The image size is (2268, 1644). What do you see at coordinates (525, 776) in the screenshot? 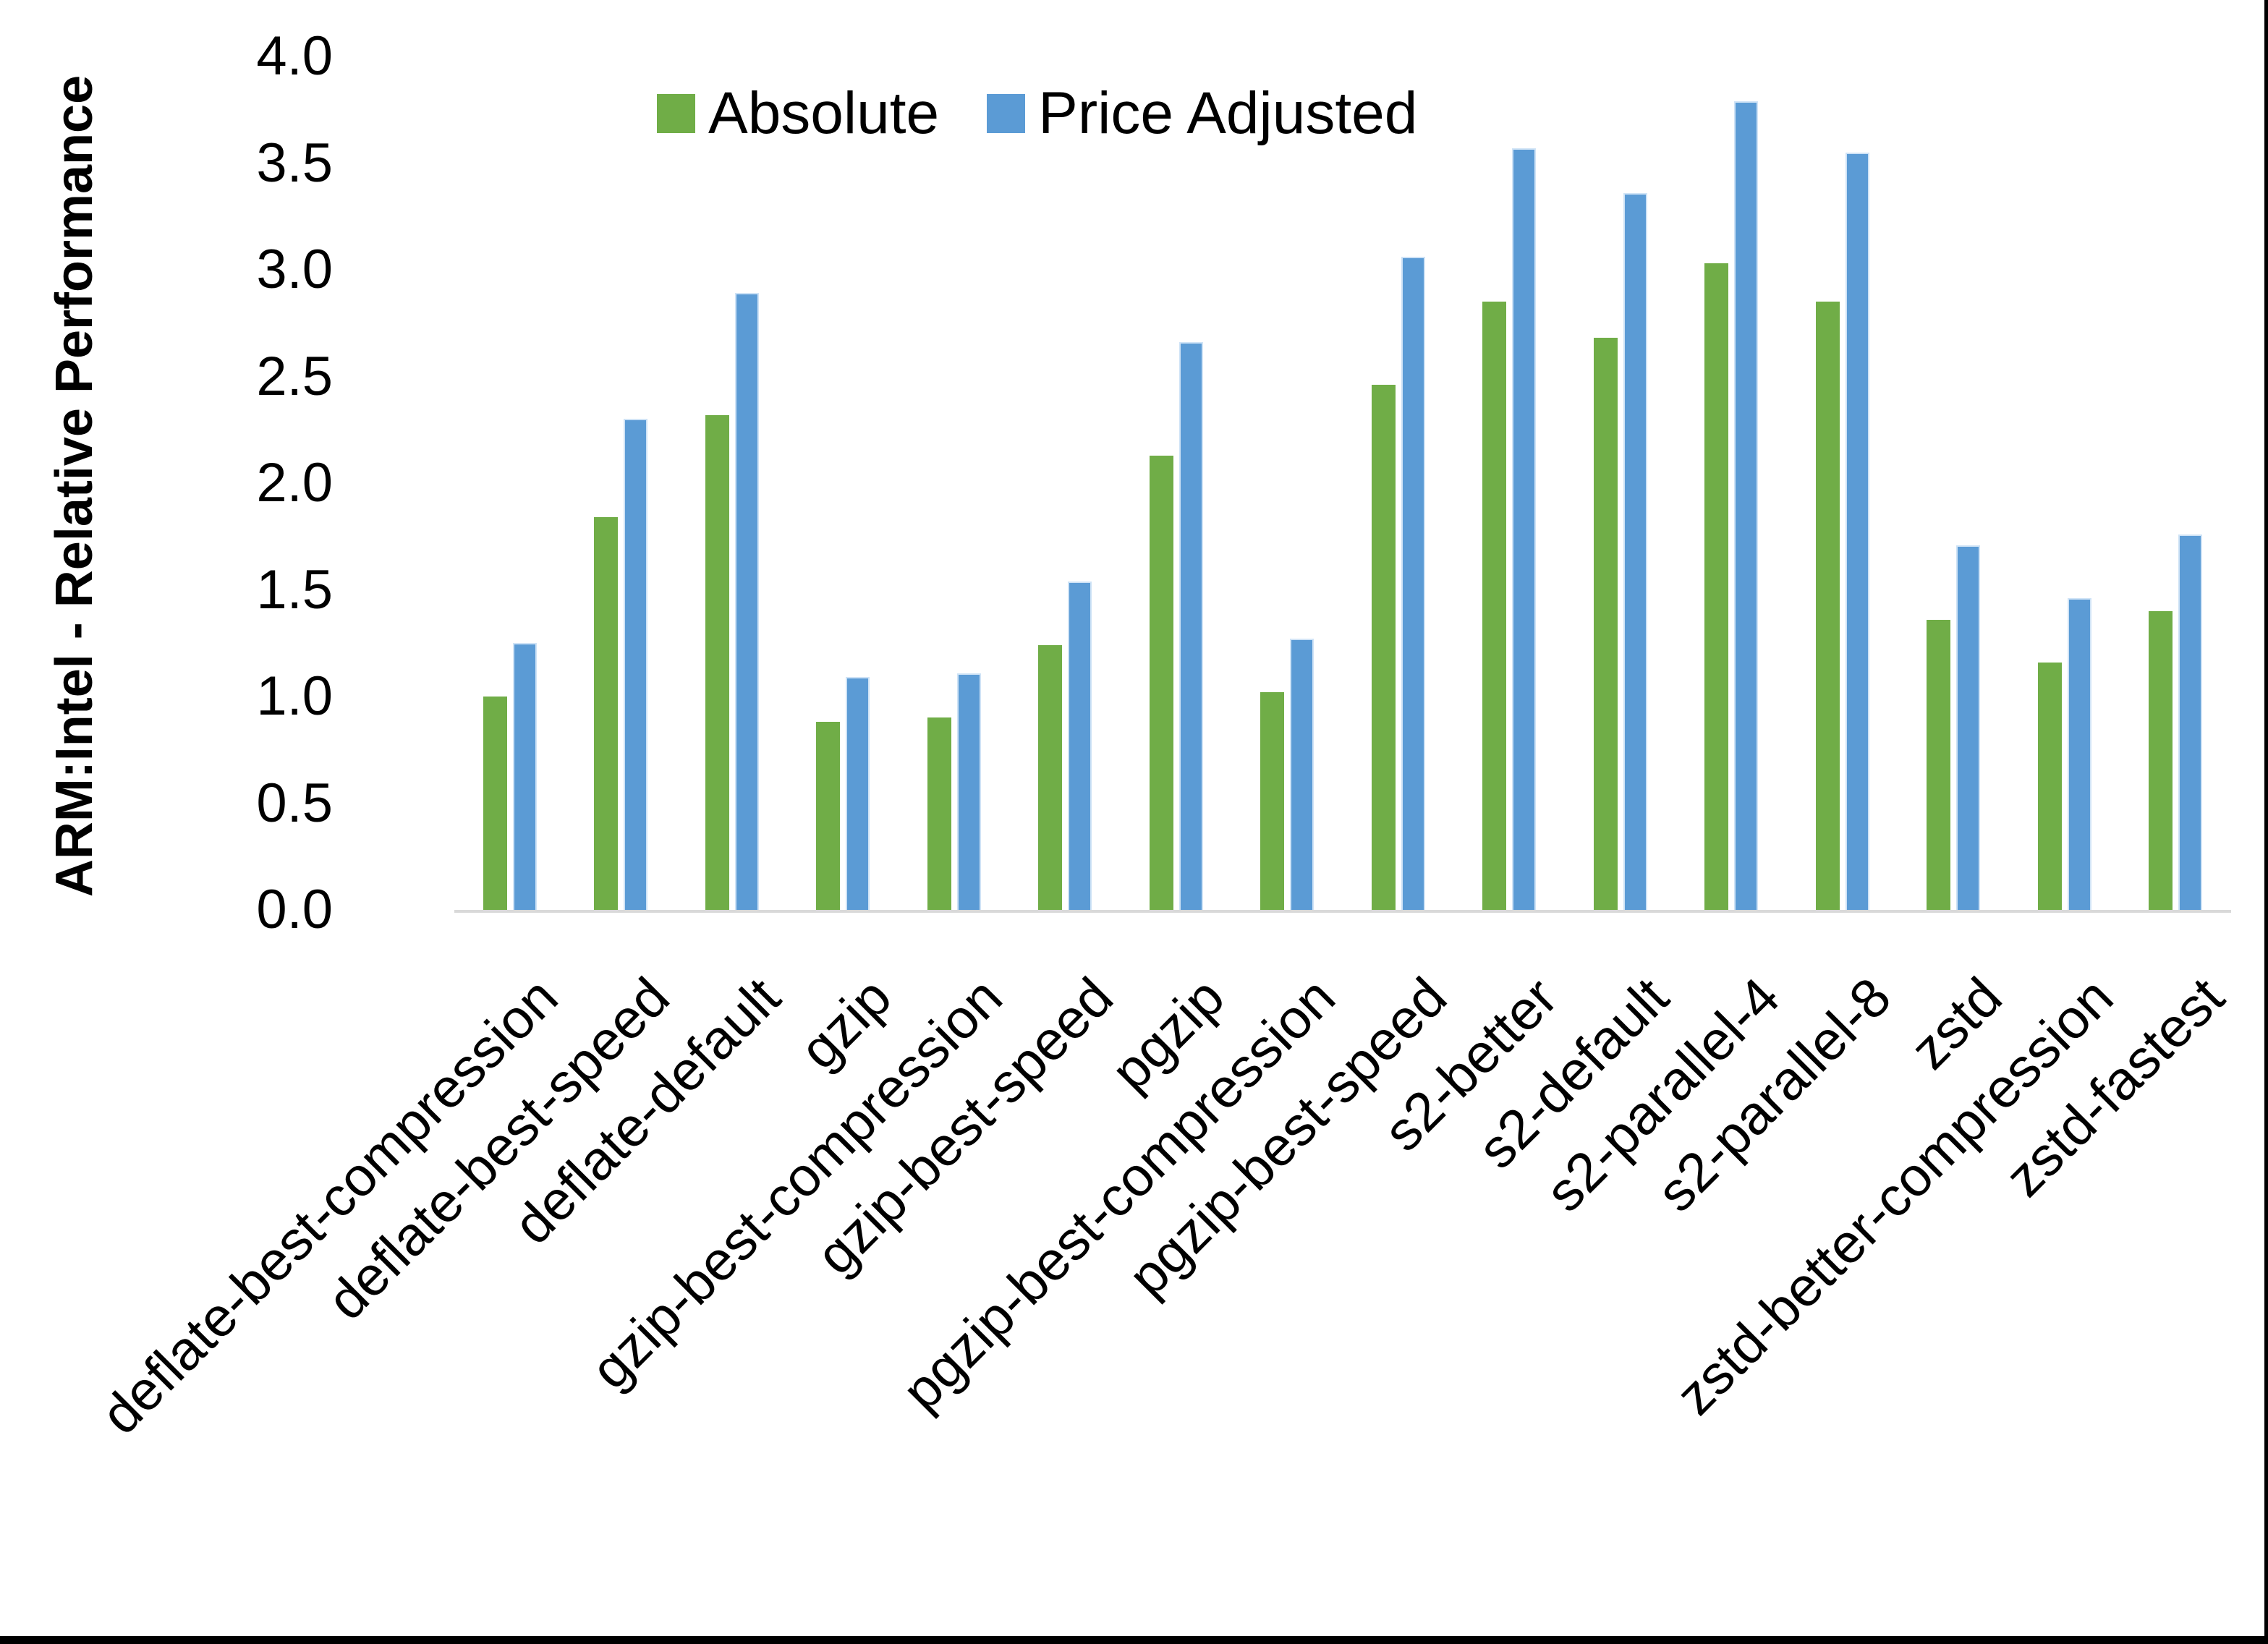
I see `bar-price-adjusted-deflate-best-compression` at bounding box center [525, 776].